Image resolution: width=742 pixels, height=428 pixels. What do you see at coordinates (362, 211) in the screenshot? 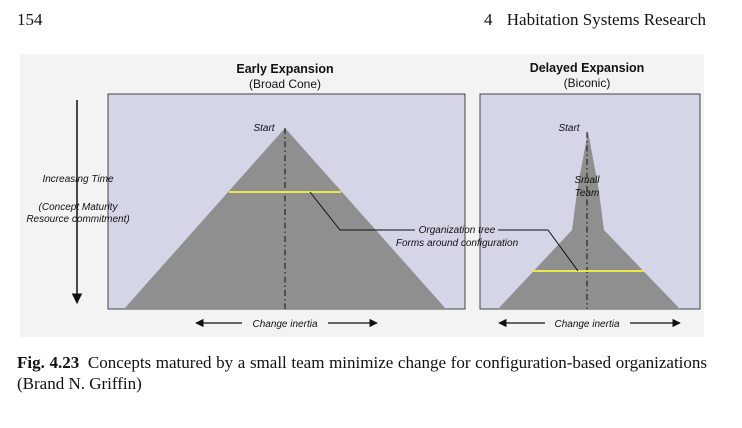
I see `org-tree-leader-left` at bounding box center [362, 211].